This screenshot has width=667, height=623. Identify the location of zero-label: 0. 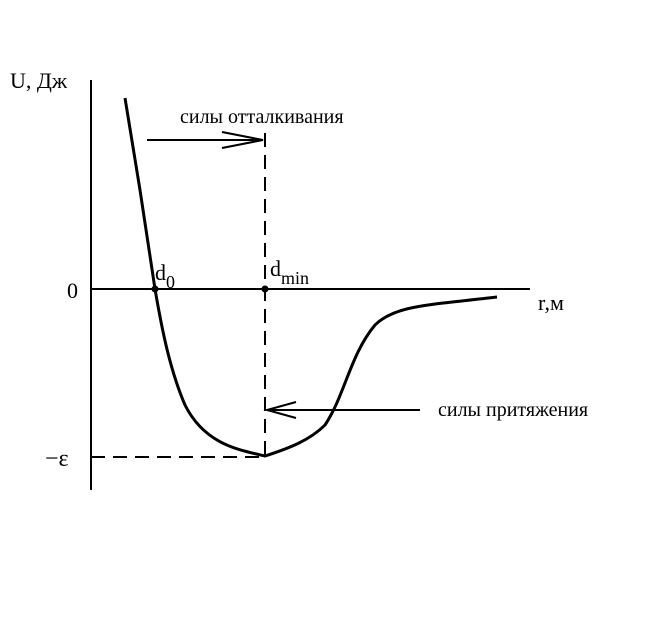
(72, 290).